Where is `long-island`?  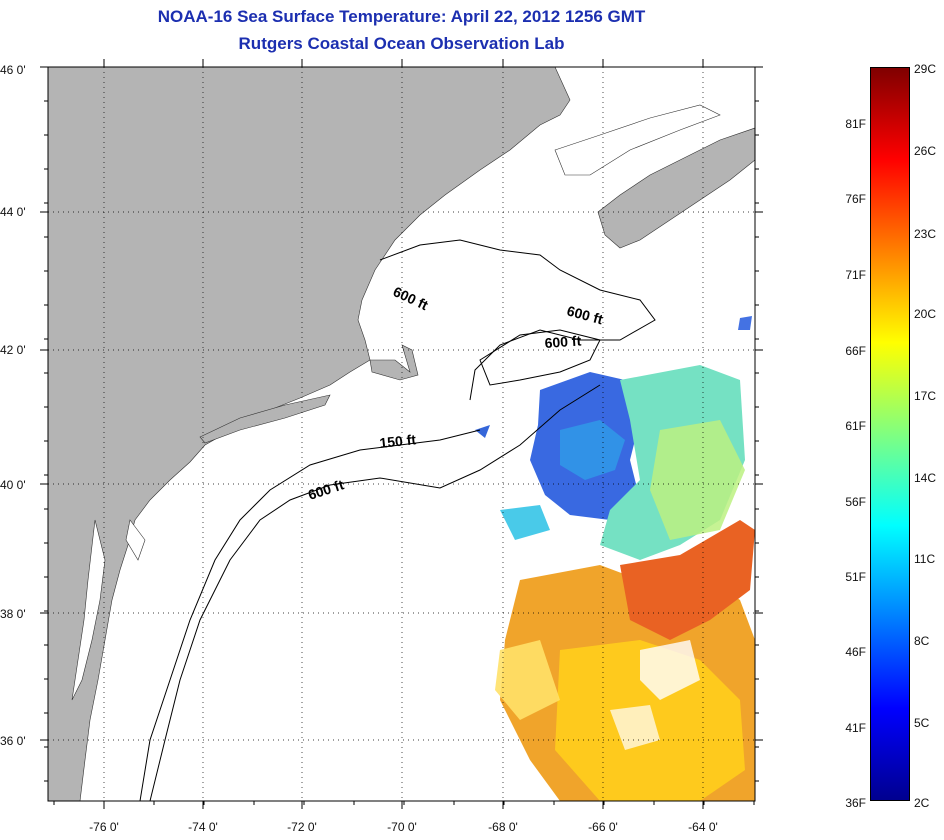 long-island is located at coordinates (265, 419).